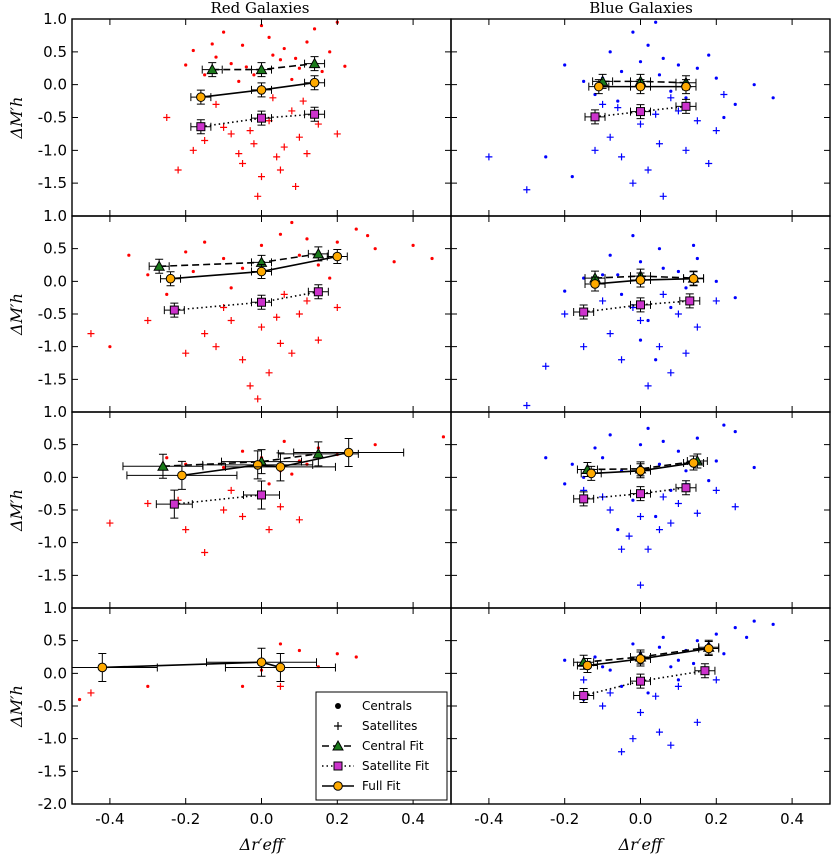 This screenshot has width=831, height=861. I want to click on legend-swatch-satellite-fit, so click(338, 766).